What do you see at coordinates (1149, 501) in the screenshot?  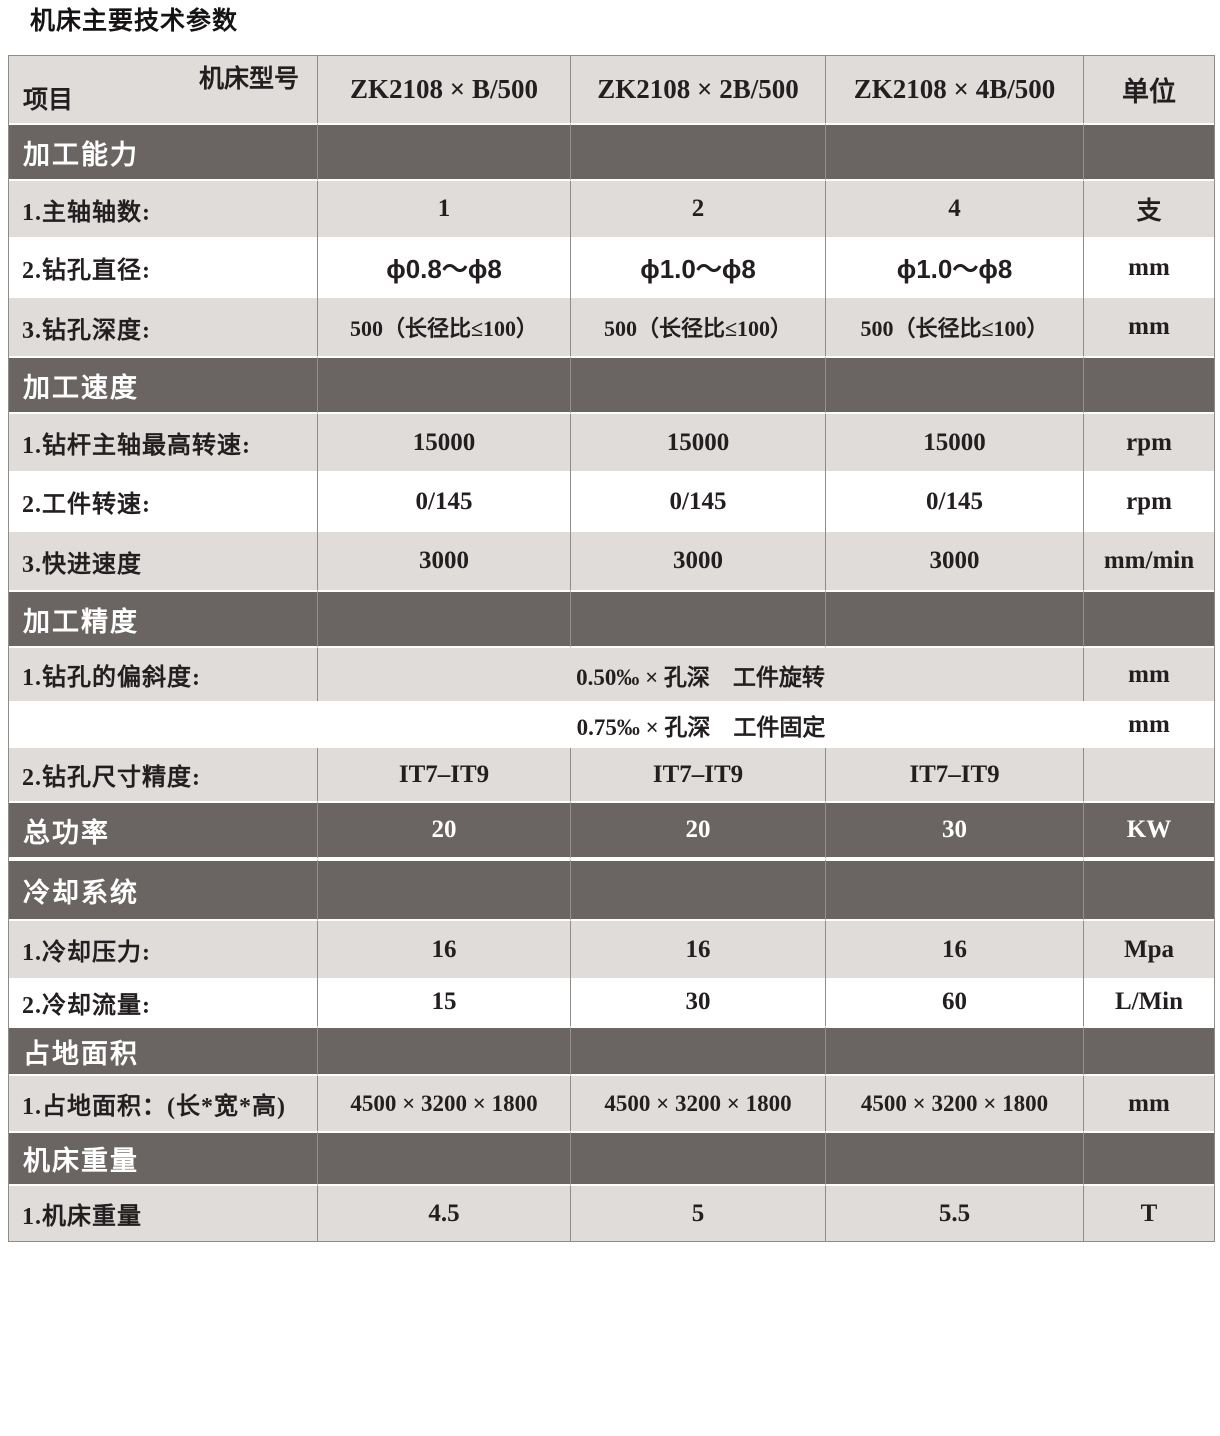 I see `unit-cell: rpm` at bounding box center [1149, 501].